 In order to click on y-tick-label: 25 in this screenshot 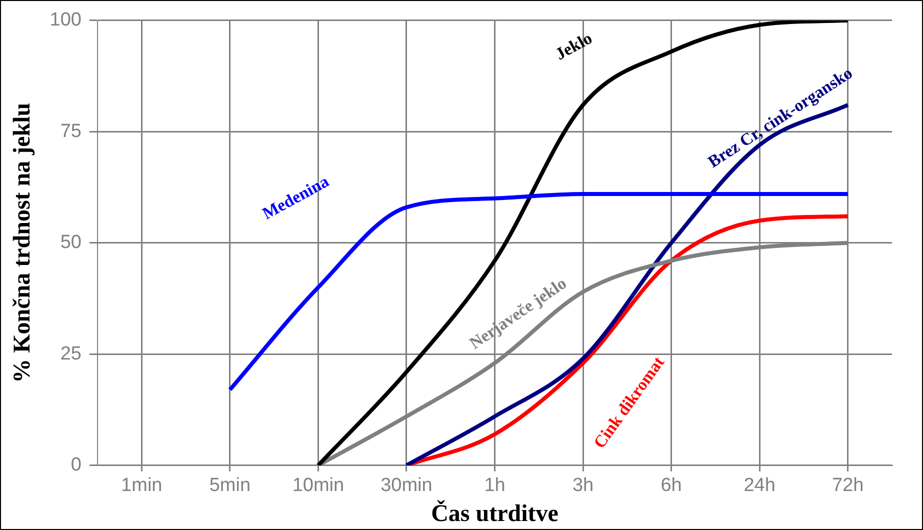, I will do `click(71, 353)`.